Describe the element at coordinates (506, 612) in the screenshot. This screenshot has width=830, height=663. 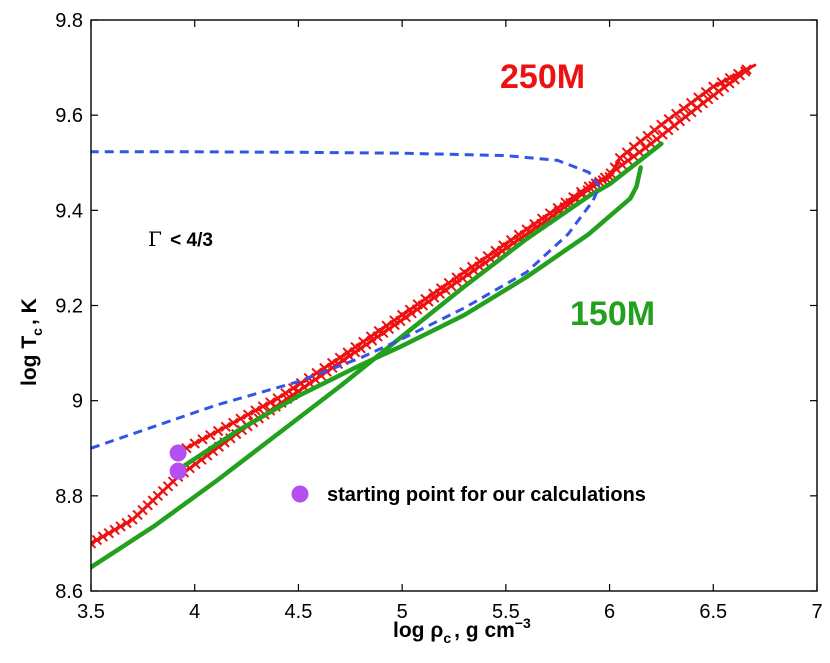
I see `x-tick-label: 5.5` at that location.